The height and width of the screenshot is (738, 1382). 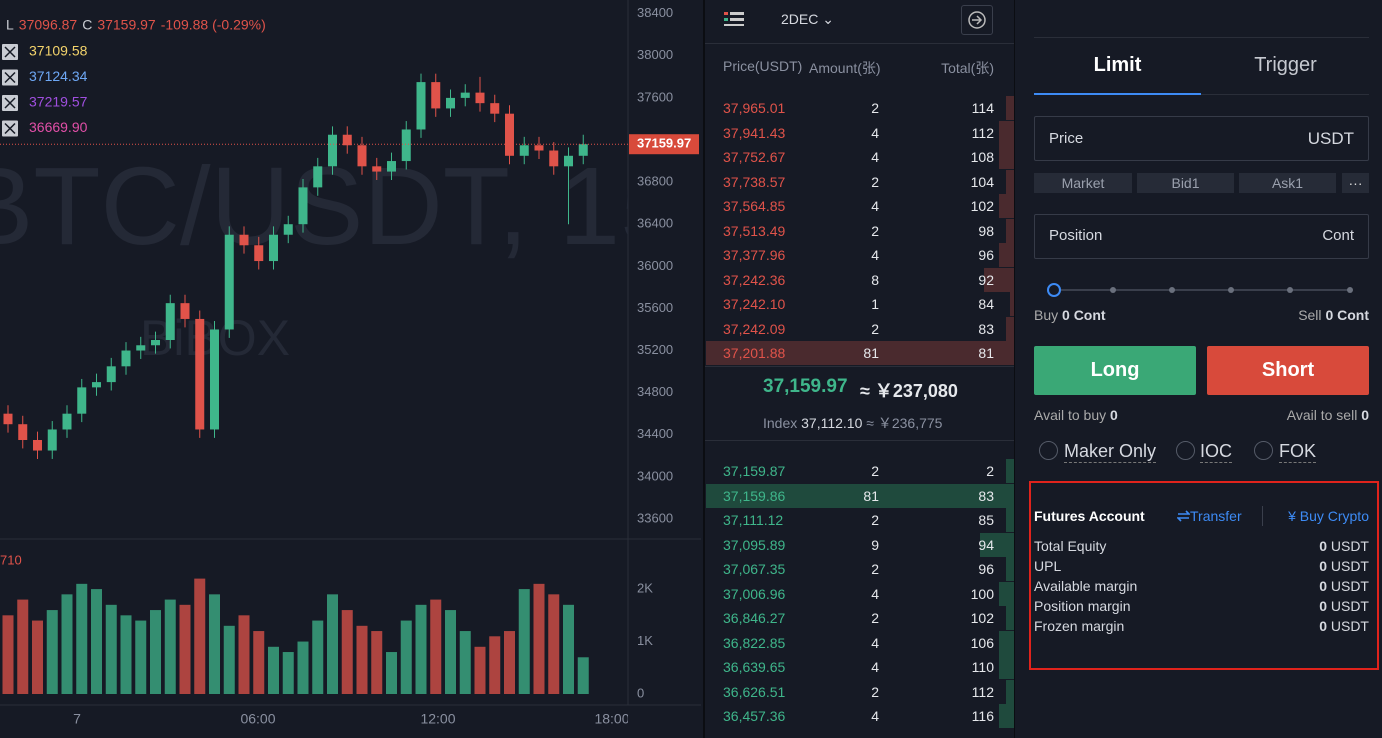 What do you see at coordinates (859, 471) in the screenshot?
I see `book-row: 37,159.87 2 2` at bounding box center [859, 471].